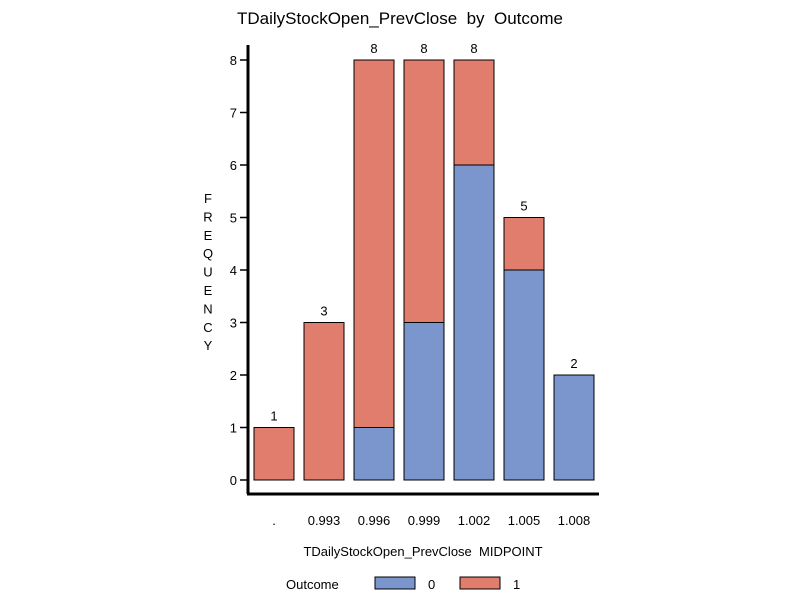 This screenshot has width=800, height=600. Describe the element at coordinates (233, 113) in the screenshot. I see `y-tick-label: 7` at that location.